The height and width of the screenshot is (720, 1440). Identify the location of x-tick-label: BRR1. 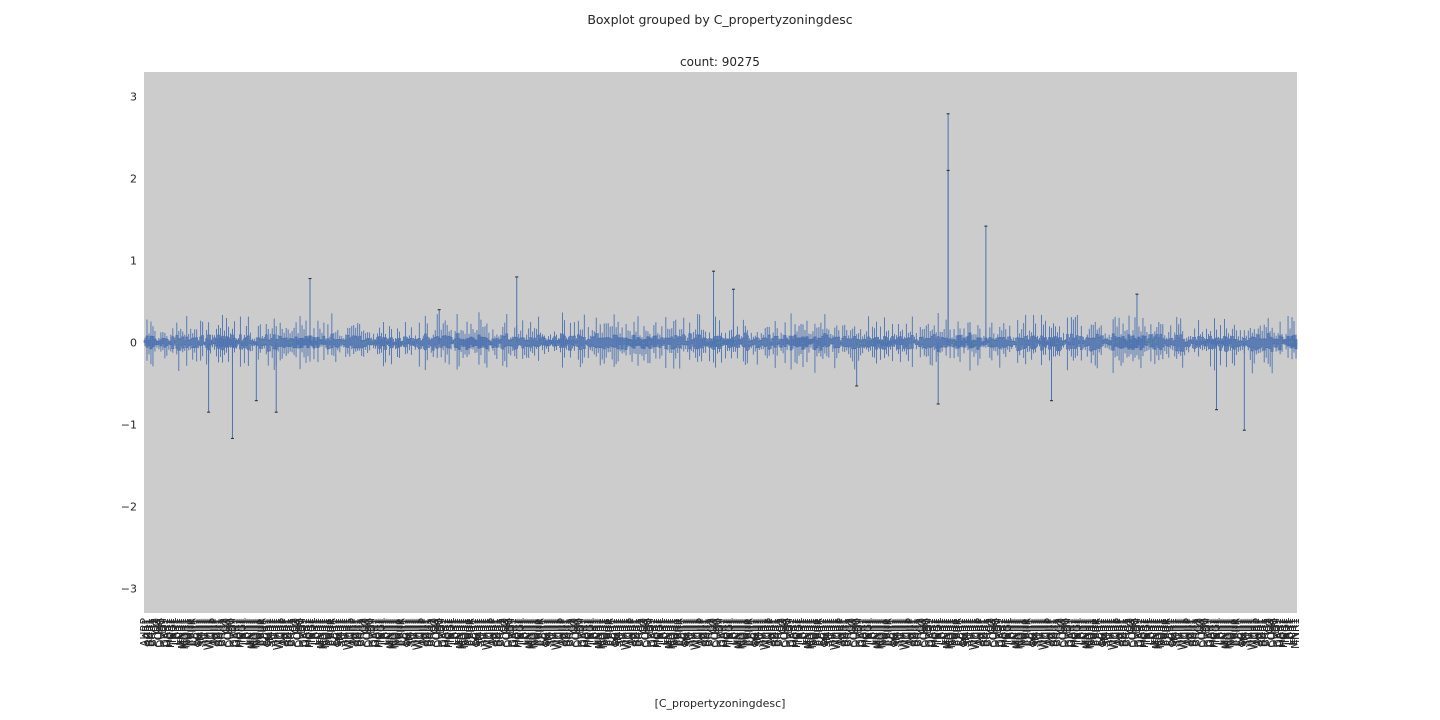
(779, 632).